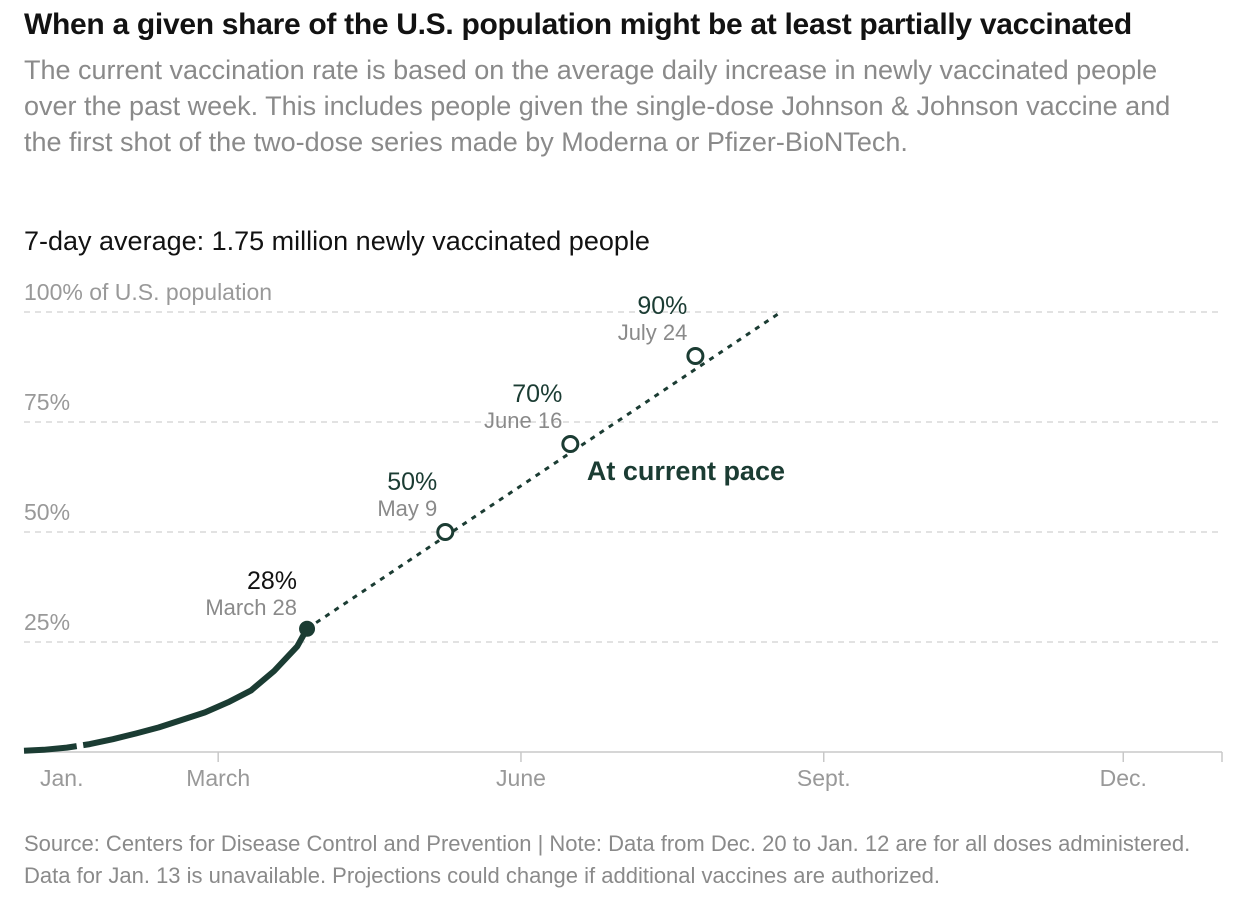 The height and width of the screenshot is (906, 1242). I want to click on label-50-date: May 9, so click(407, 508).